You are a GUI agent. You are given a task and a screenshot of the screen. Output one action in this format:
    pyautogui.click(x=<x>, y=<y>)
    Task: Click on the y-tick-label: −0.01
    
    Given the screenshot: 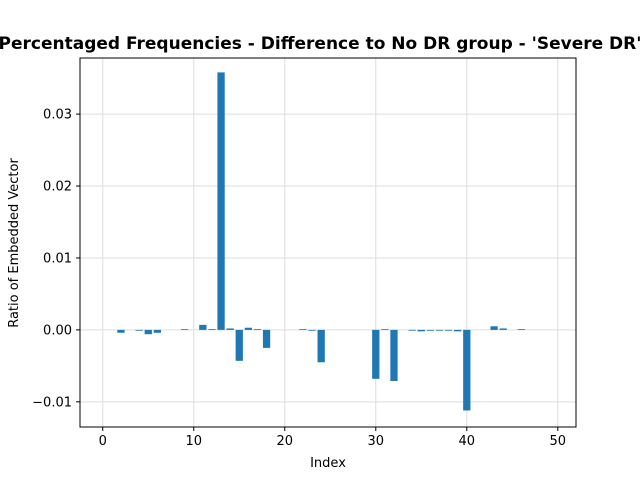 What is the action you would take?
    pyautogui.click(x=52, y=402)
    